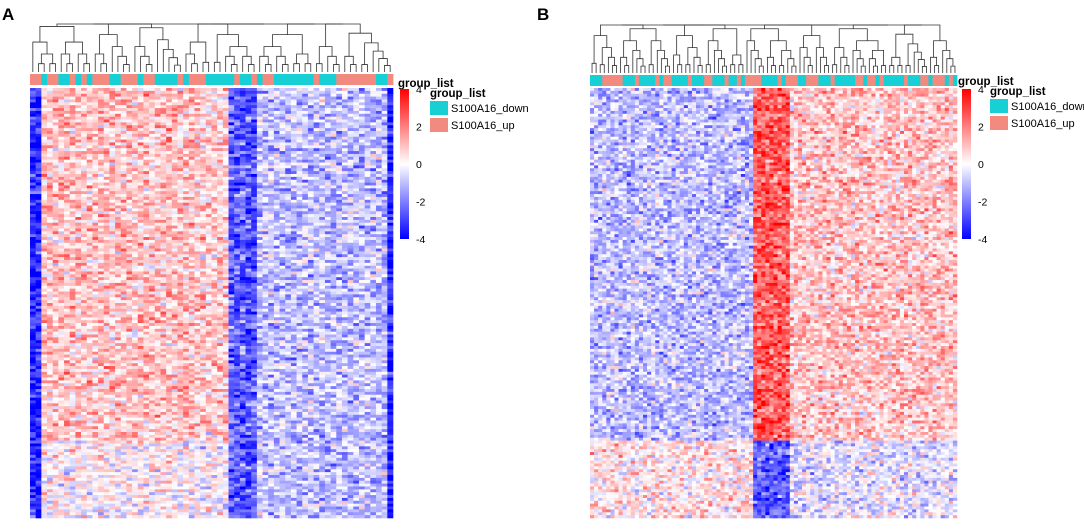 This screenshot has width=1084, height=529. Describe the element at coordinates (212, 79) in the screenshot. I see `annotation-bar-a` at that location.